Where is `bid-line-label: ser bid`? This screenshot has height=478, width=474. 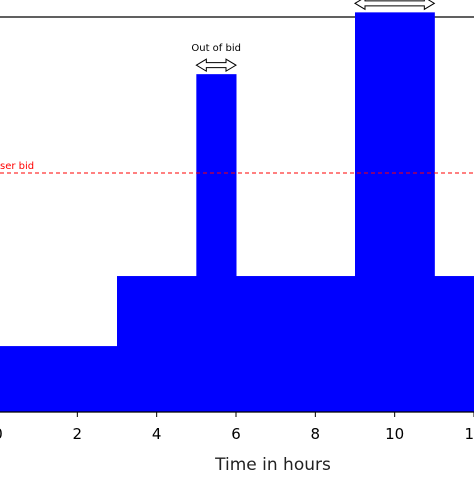 bid-line-label: ser bid is located at coordinates (17, 166).